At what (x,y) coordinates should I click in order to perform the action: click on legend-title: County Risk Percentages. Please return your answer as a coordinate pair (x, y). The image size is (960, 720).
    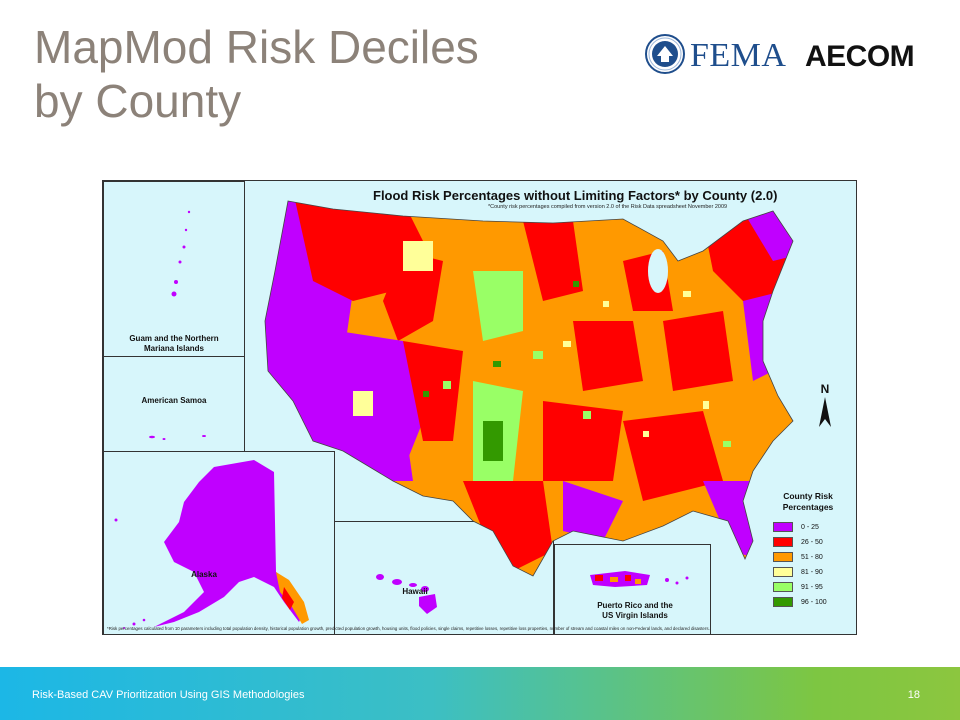
    Looking at the image, I should click on (808, 501).